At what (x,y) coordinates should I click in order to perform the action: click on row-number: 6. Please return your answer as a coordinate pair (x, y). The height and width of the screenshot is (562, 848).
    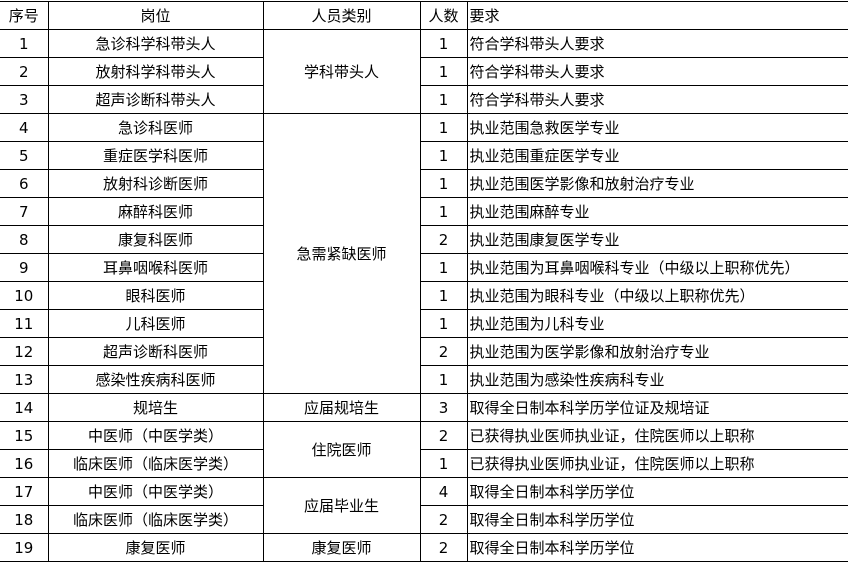
    Looking at the image, I should click on (24, 183).